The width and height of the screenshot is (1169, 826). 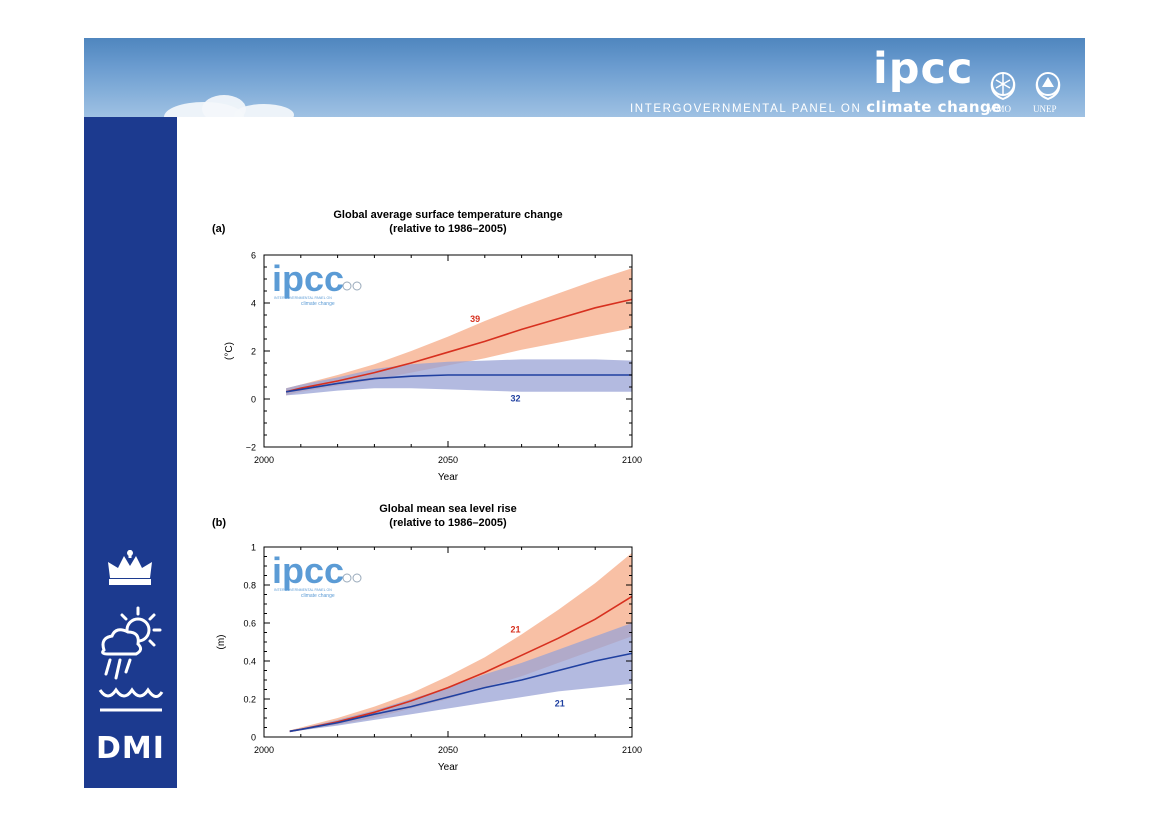 I want to click on y-tick-label: 0.2, so click(x=249, y=700).